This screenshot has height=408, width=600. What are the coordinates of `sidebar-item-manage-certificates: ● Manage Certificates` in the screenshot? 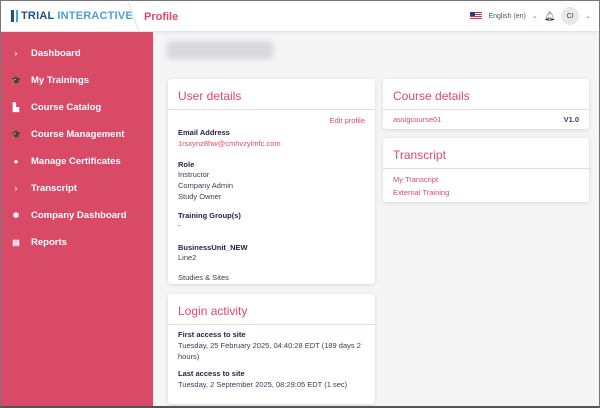 It's located at (77, 161).